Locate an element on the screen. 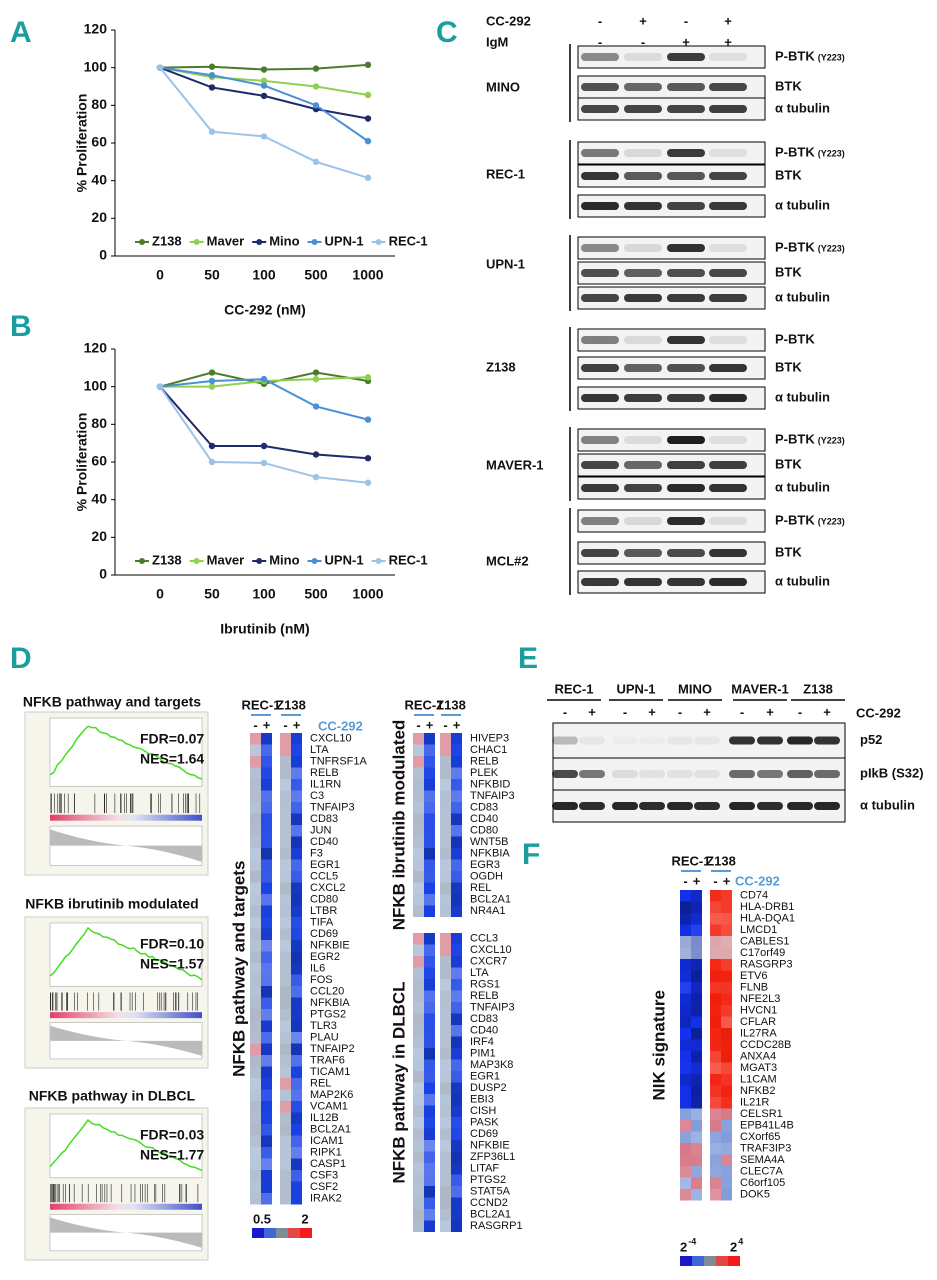 Image resolution: width=937 pixels, height=1280 pixels. gene-label: C6orf105 is located at coordinates (762, 1183).